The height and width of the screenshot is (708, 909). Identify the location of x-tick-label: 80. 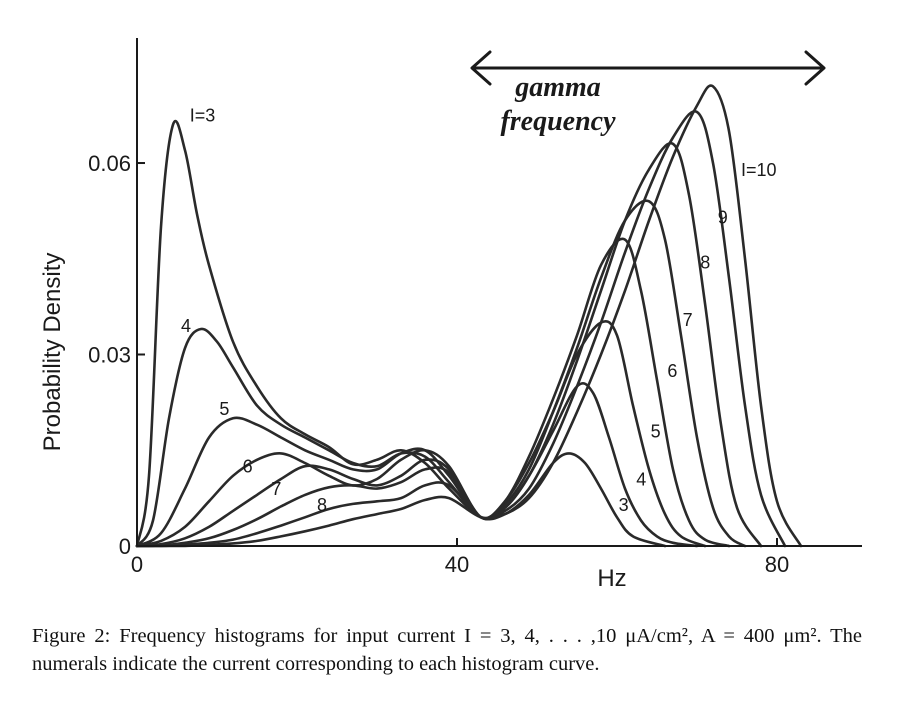
(777, 564).